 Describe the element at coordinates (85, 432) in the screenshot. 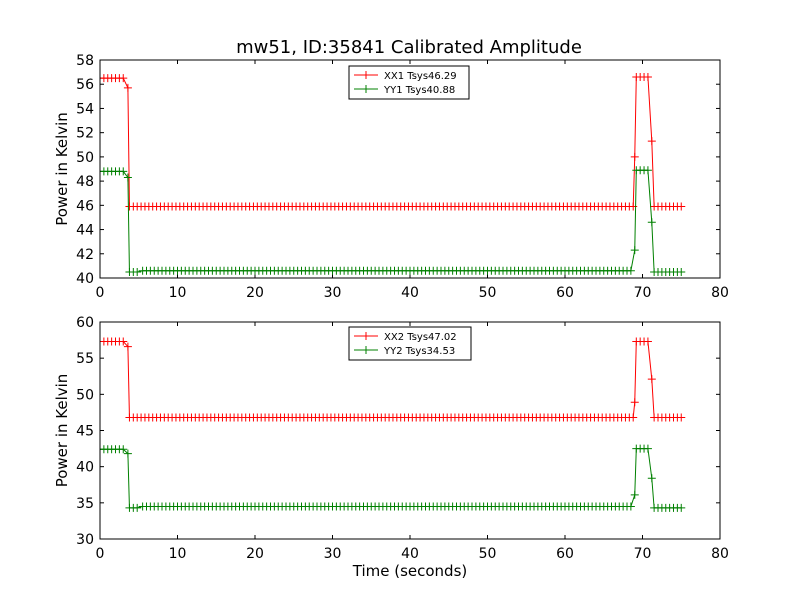

I see `y-tick-label: 45` at that location.